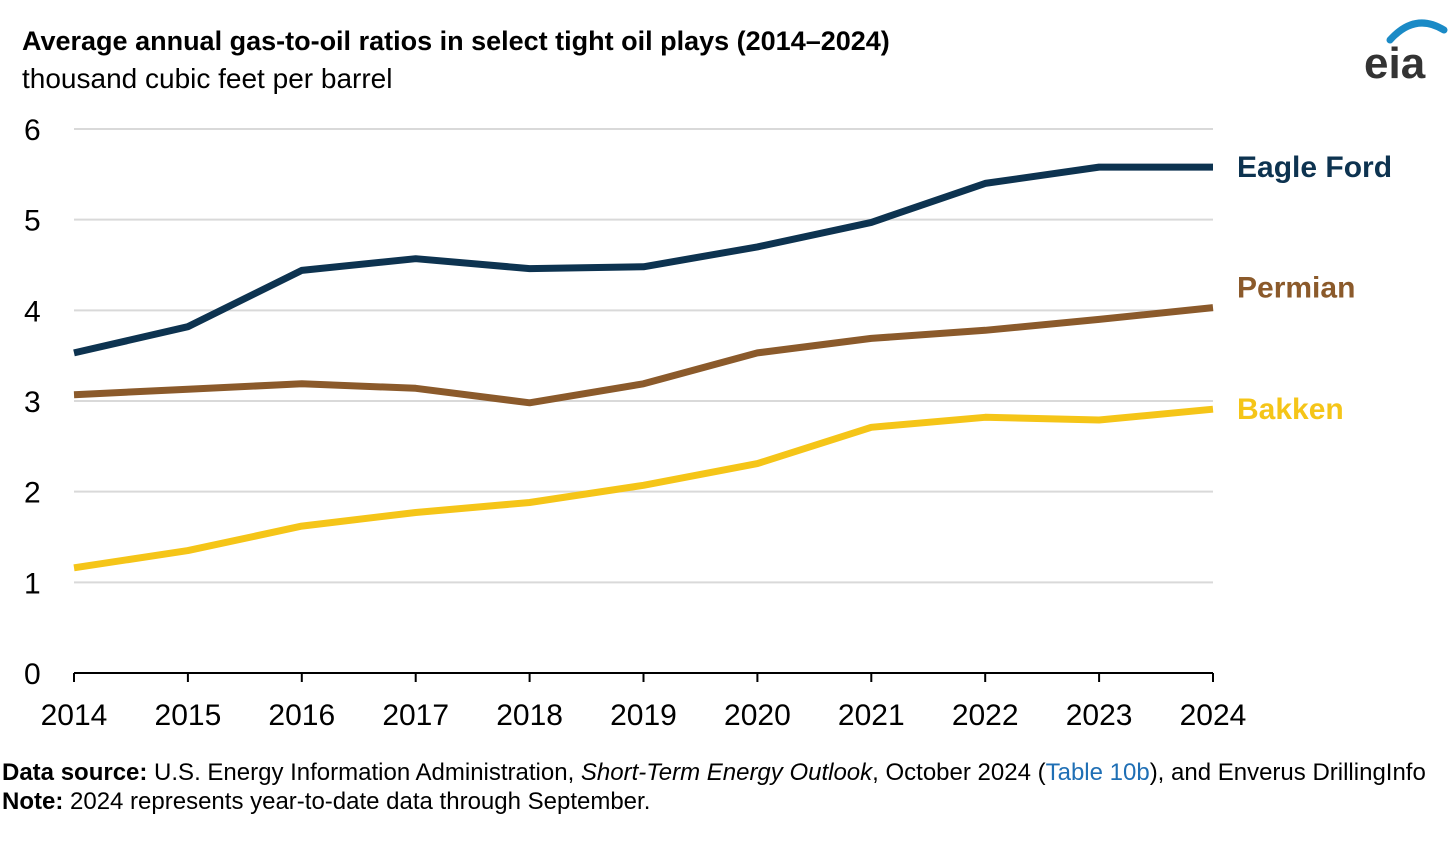 This screenshot has height=855, width=1456. What do you see at coordinates (207, 78) in the screenshot?
I see `chart-subtitle: thousand cubic feet per barrel` at bounding box center [207, 78].